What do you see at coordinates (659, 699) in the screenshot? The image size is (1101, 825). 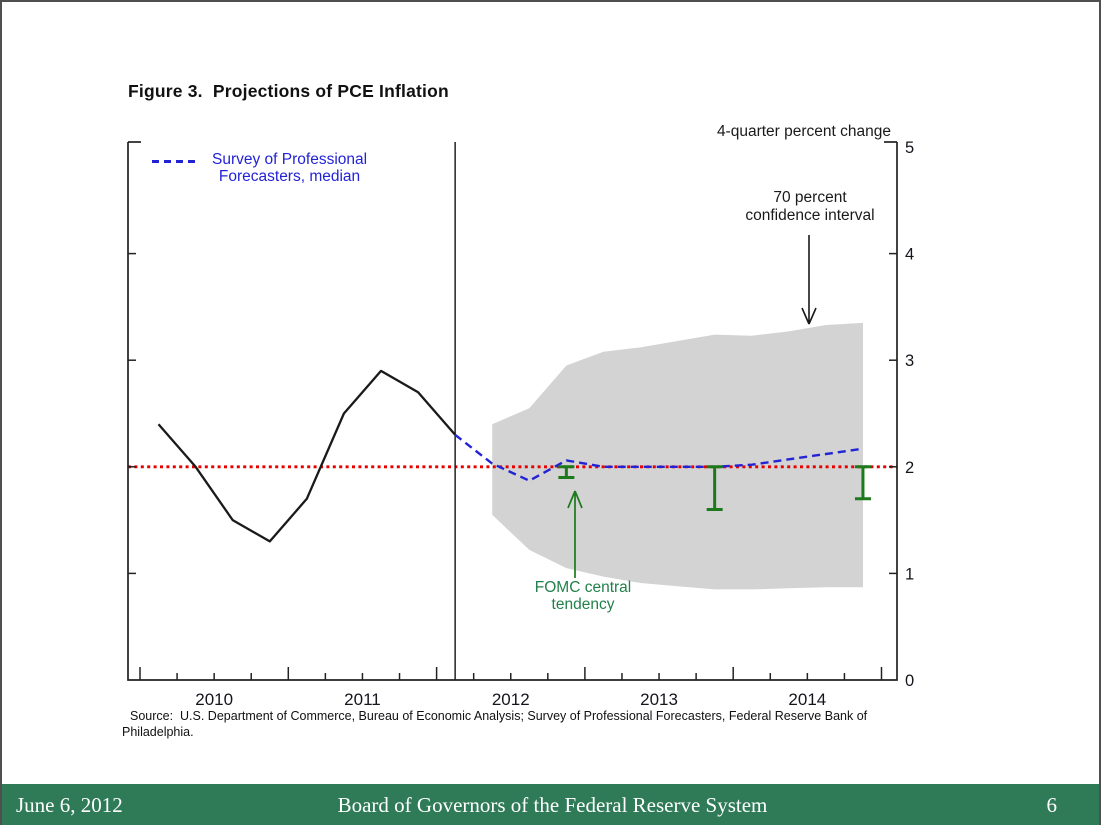 I see `x-year-label: 2013` at bounding box center [659, 699].